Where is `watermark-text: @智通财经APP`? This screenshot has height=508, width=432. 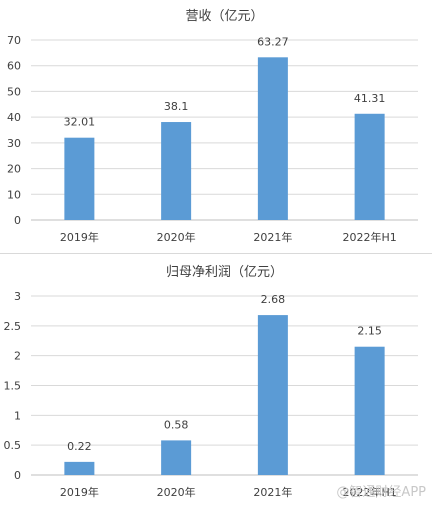 watermark-text: @智通财经APP is located at coordinates (381, 492).